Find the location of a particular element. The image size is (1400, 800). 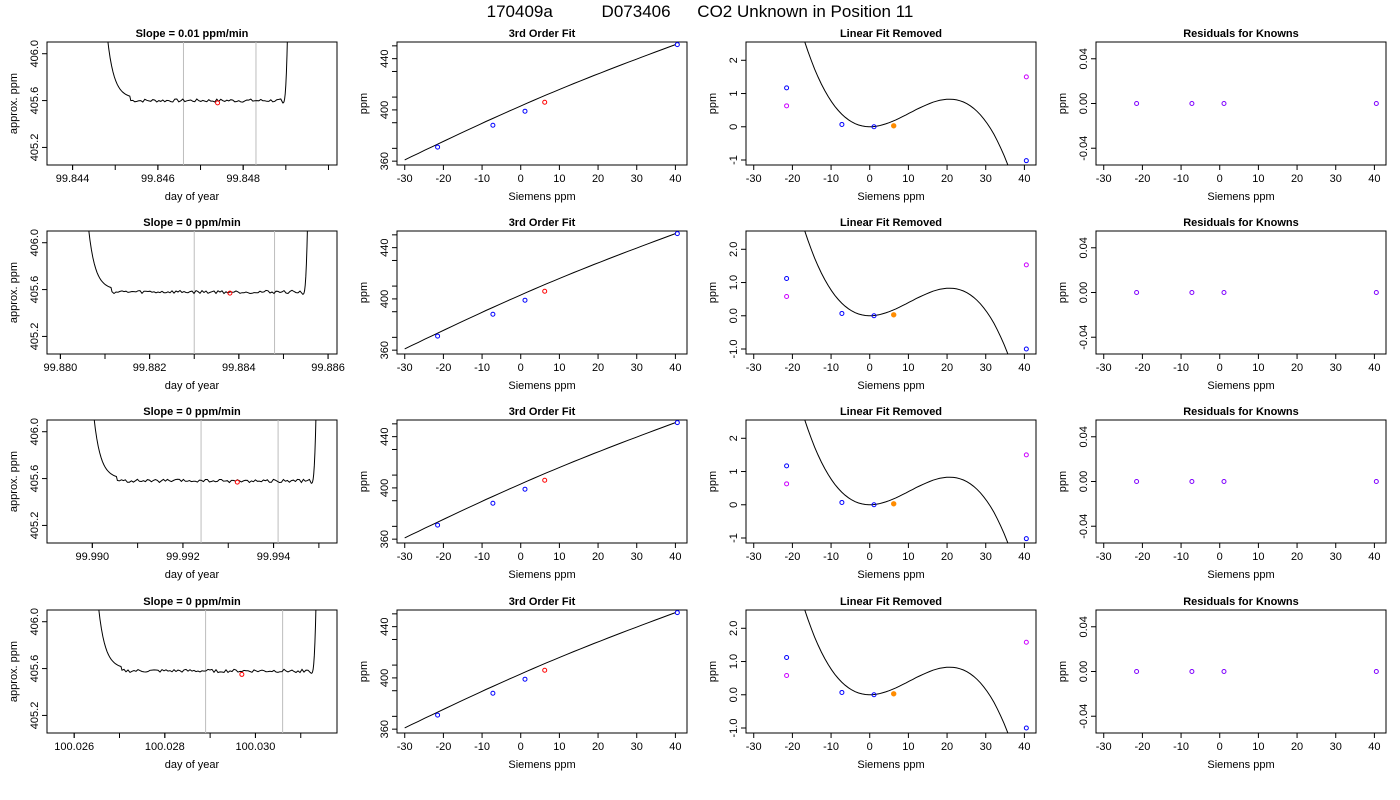

panel-title: Linear Fit Removed is located at coordinates (891, 34).